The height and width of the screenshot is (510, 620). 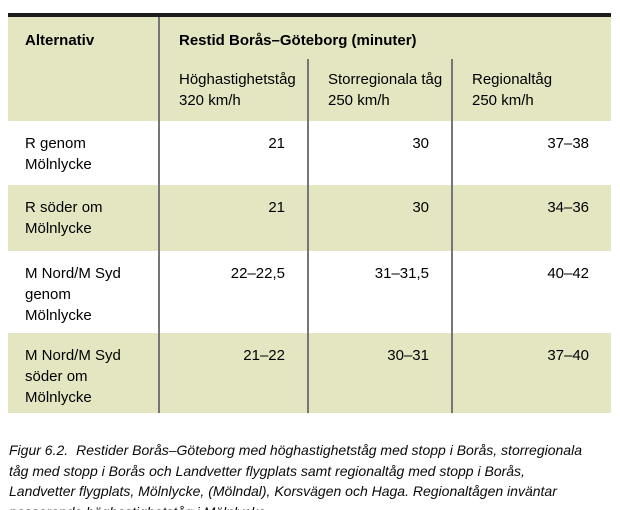 What do you see at coordinates (237, 79) in the screenshot?
I see `column-header-line1: Höghastighetståg` at bounding box center [237, 79].